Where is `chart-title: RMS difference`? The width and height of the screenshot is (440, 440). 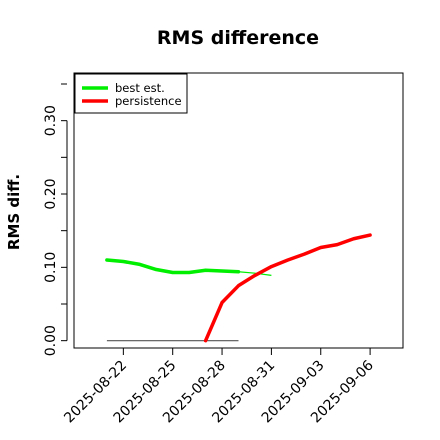 chart-title: RMS difference is located at coordinates (238, 38).